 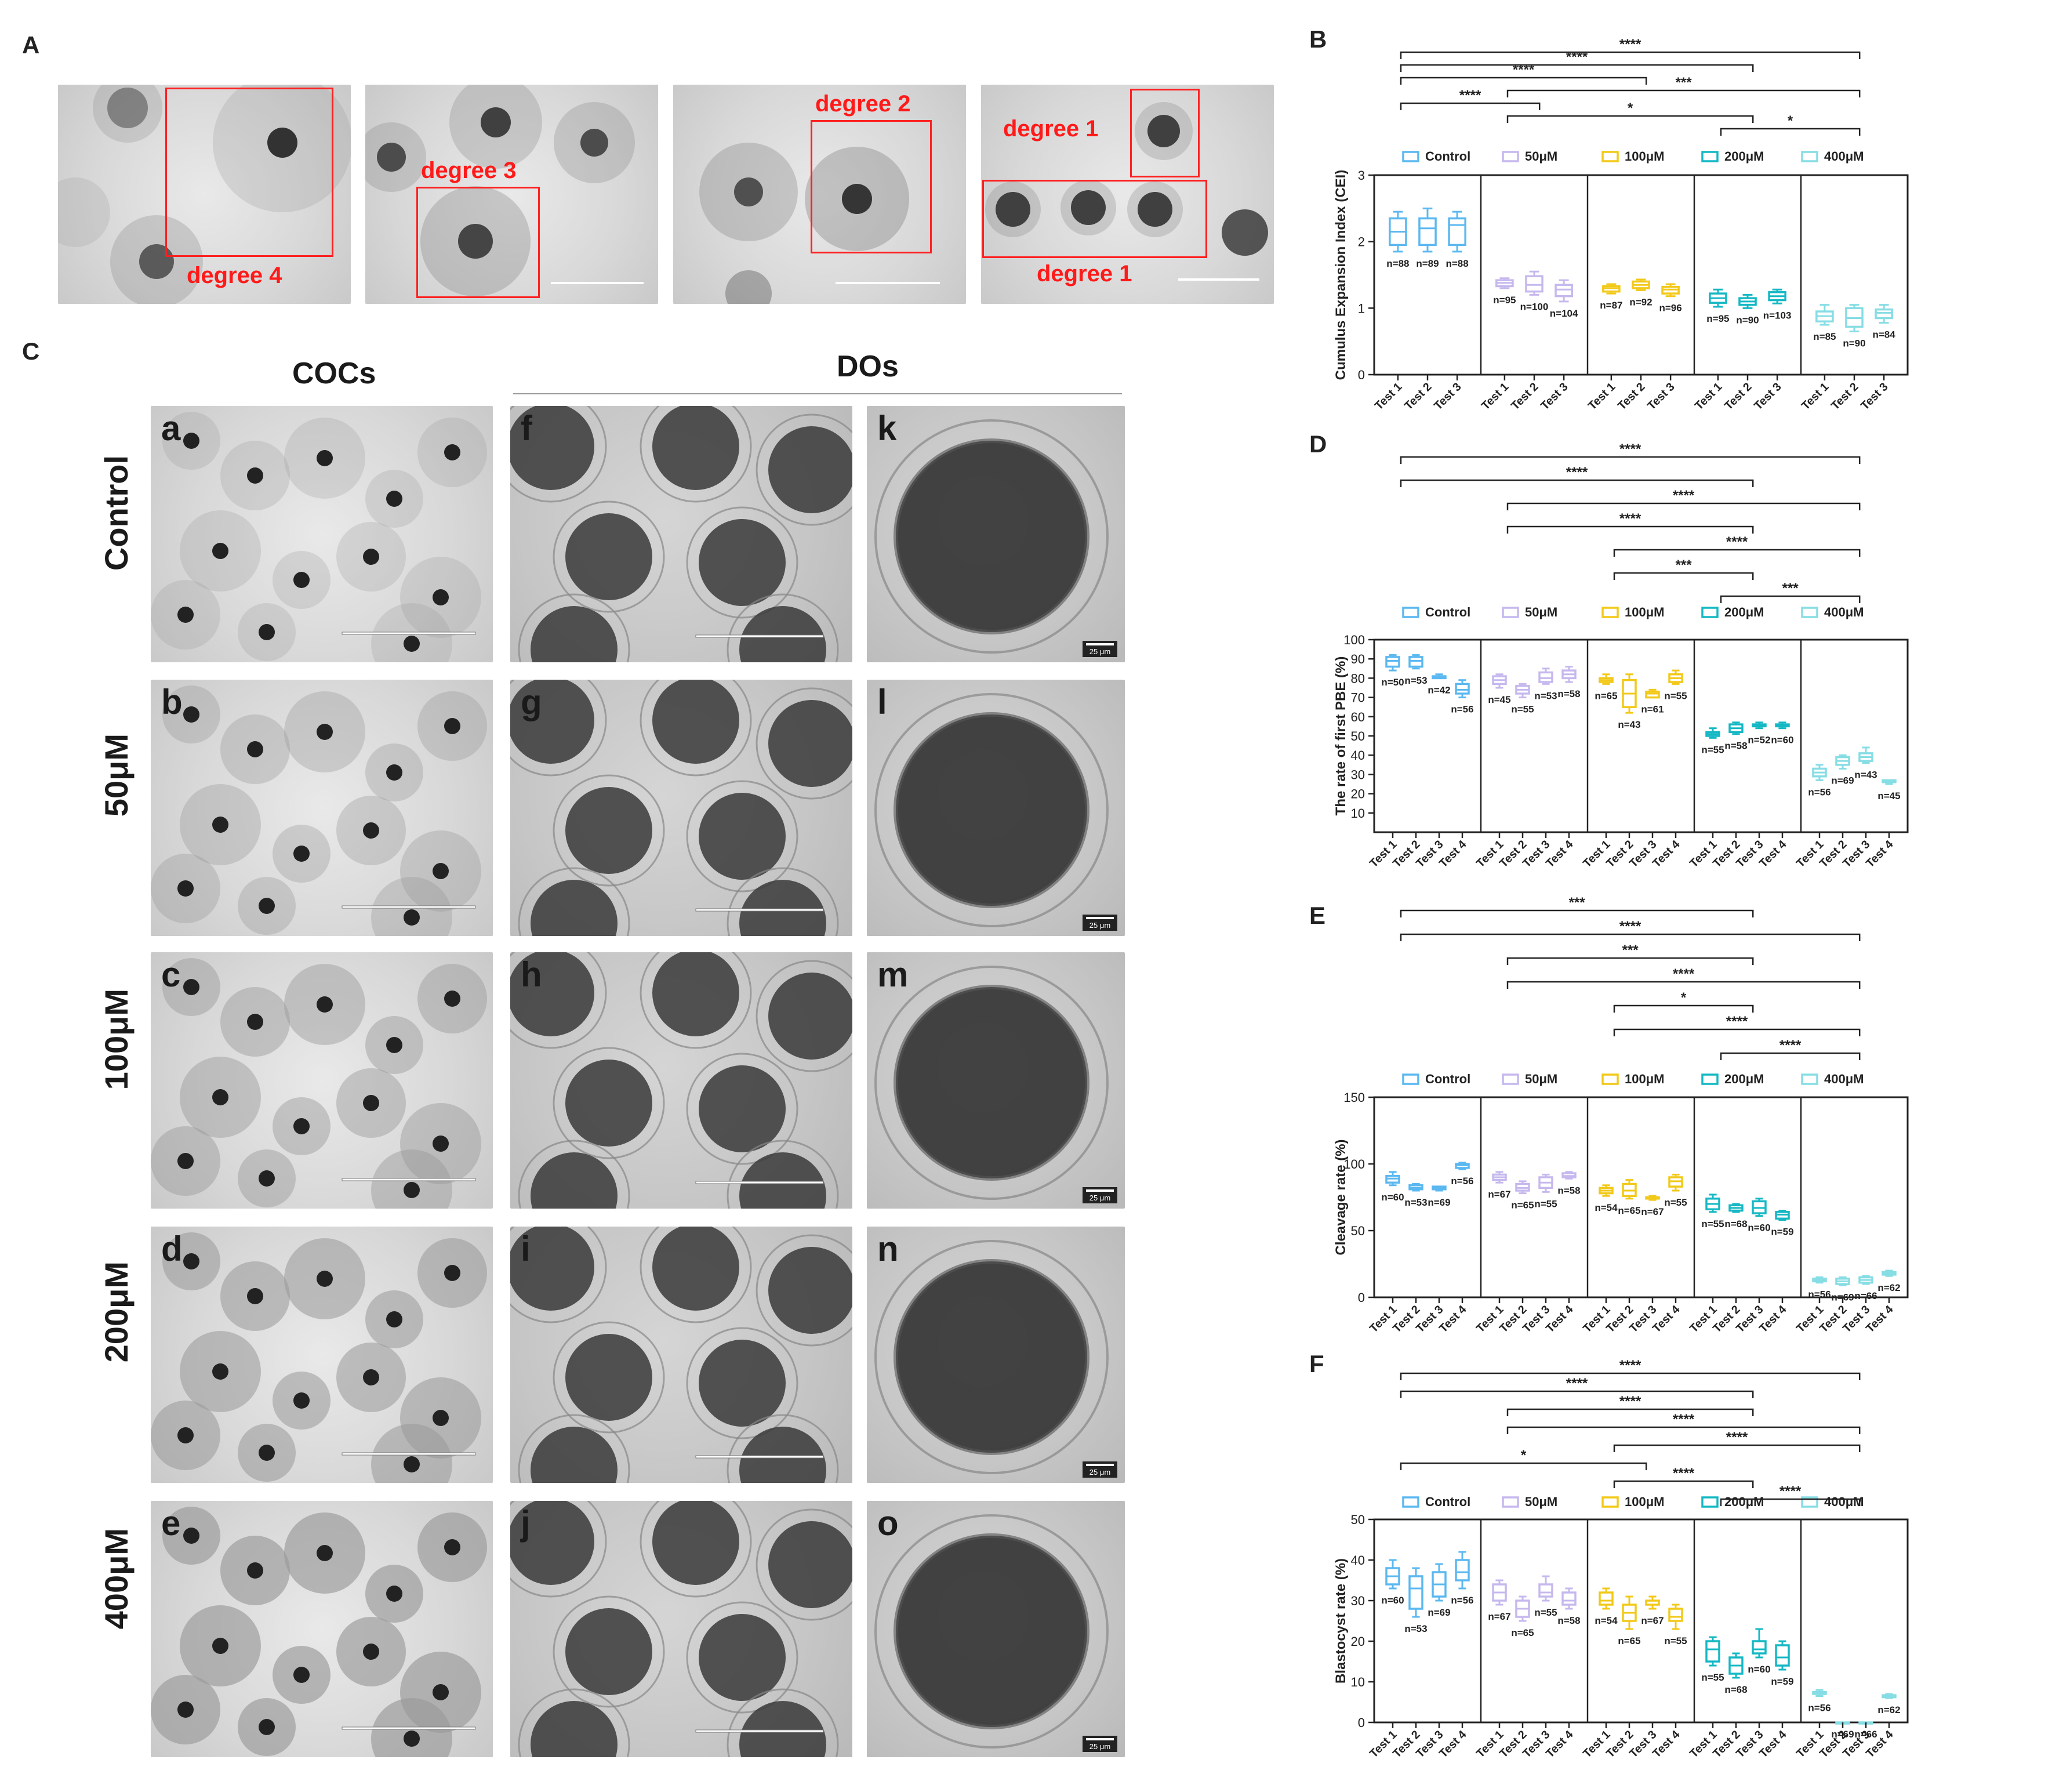 I want to click on svg-text: 100μM, so click(x=1645, y=1079).